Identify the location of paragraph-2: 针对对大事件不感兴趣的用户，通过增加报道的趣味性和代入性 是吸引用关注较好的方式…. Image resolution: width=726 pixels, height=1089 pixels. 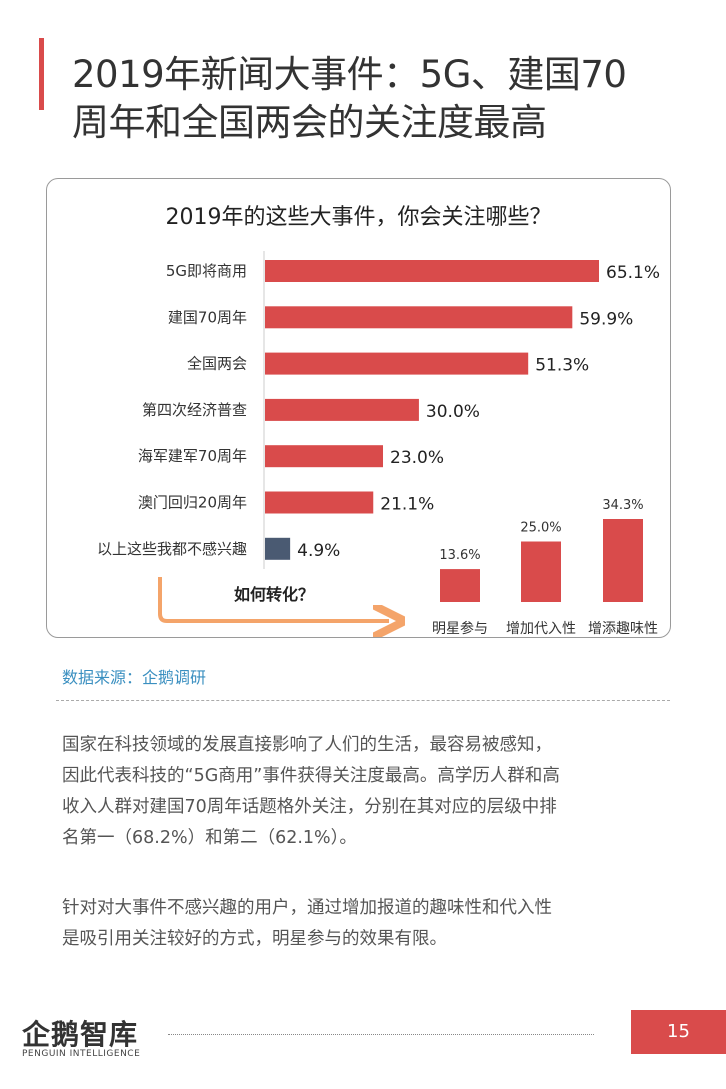
(372, 924).